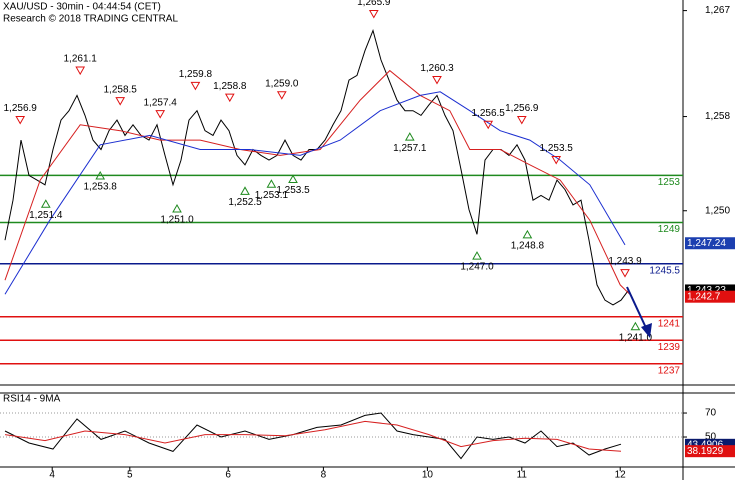  Describe the element at coordinates (437, 68) in the screenshot. I see `high-label: 1,260.3` at that location.